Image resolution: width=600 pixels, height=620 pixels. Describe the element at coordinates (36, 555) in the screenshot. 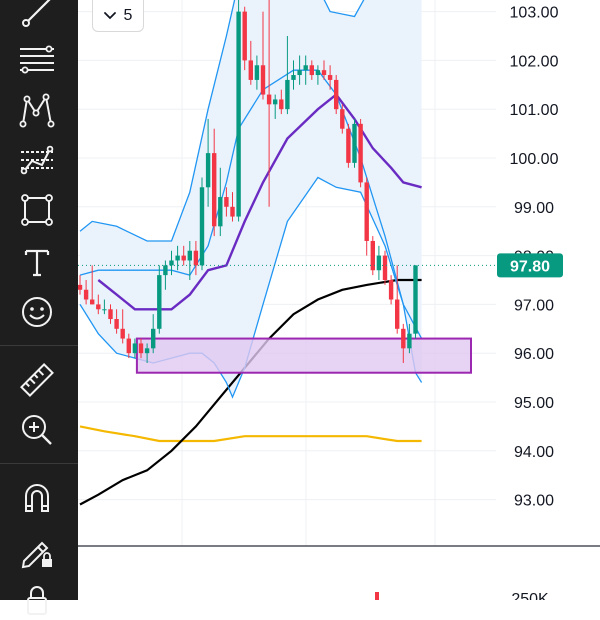

I see `lock-drawing-tool-icon` at that location.